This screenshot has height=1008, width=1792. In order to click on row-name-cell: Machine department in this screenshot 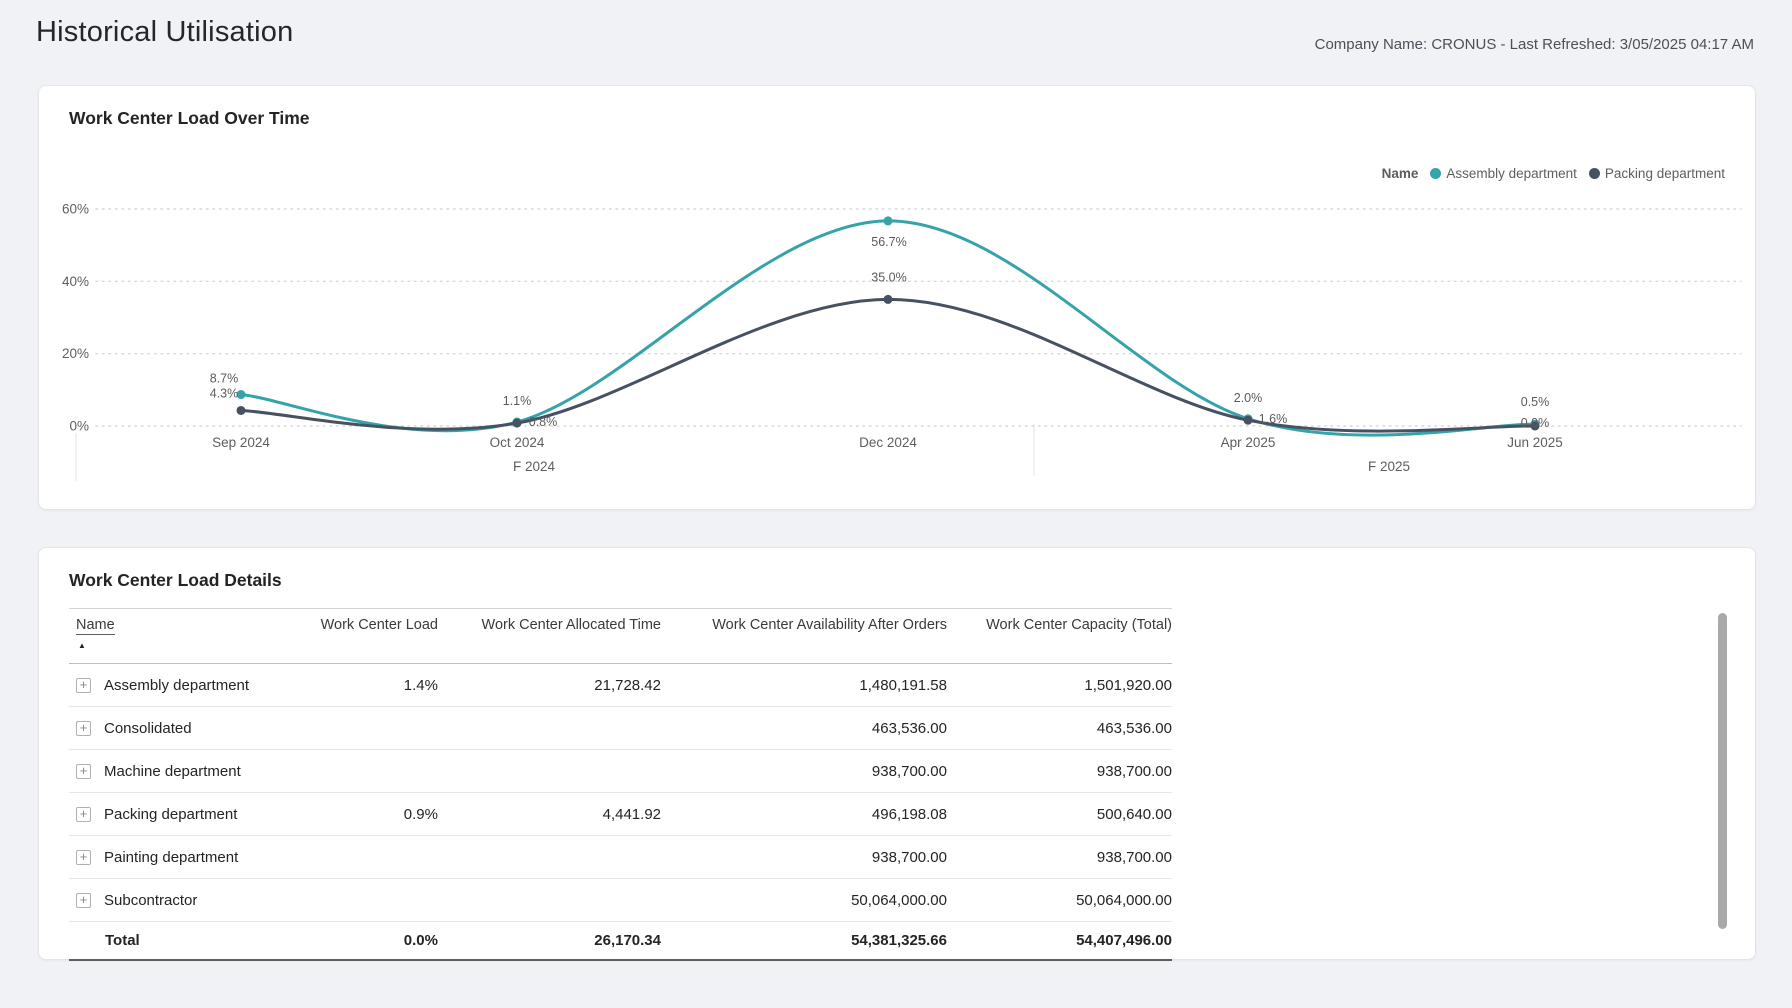, I will do `click(185, 771)`.